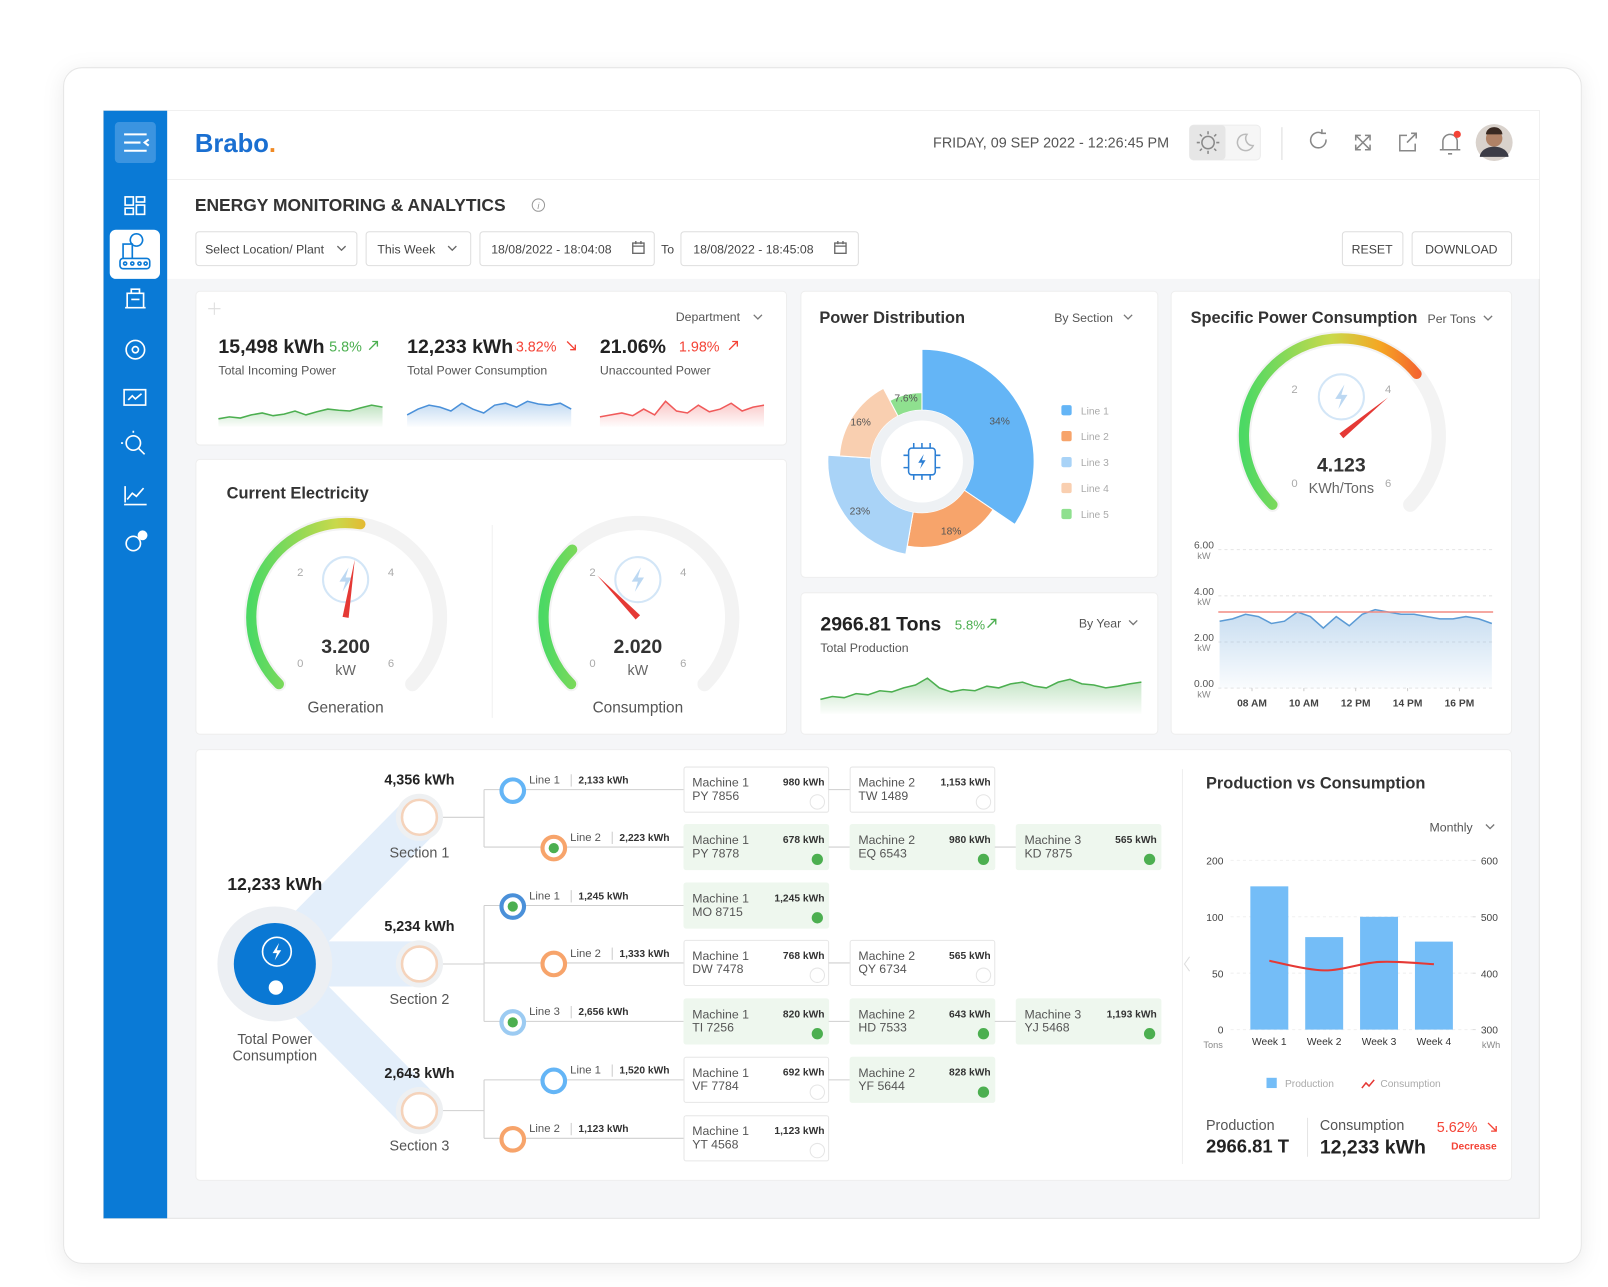 This screenshot has width=1608, height=1287. Describe the element at coordinates (418, 249) in the screenshot. I see `period-select` at that location.